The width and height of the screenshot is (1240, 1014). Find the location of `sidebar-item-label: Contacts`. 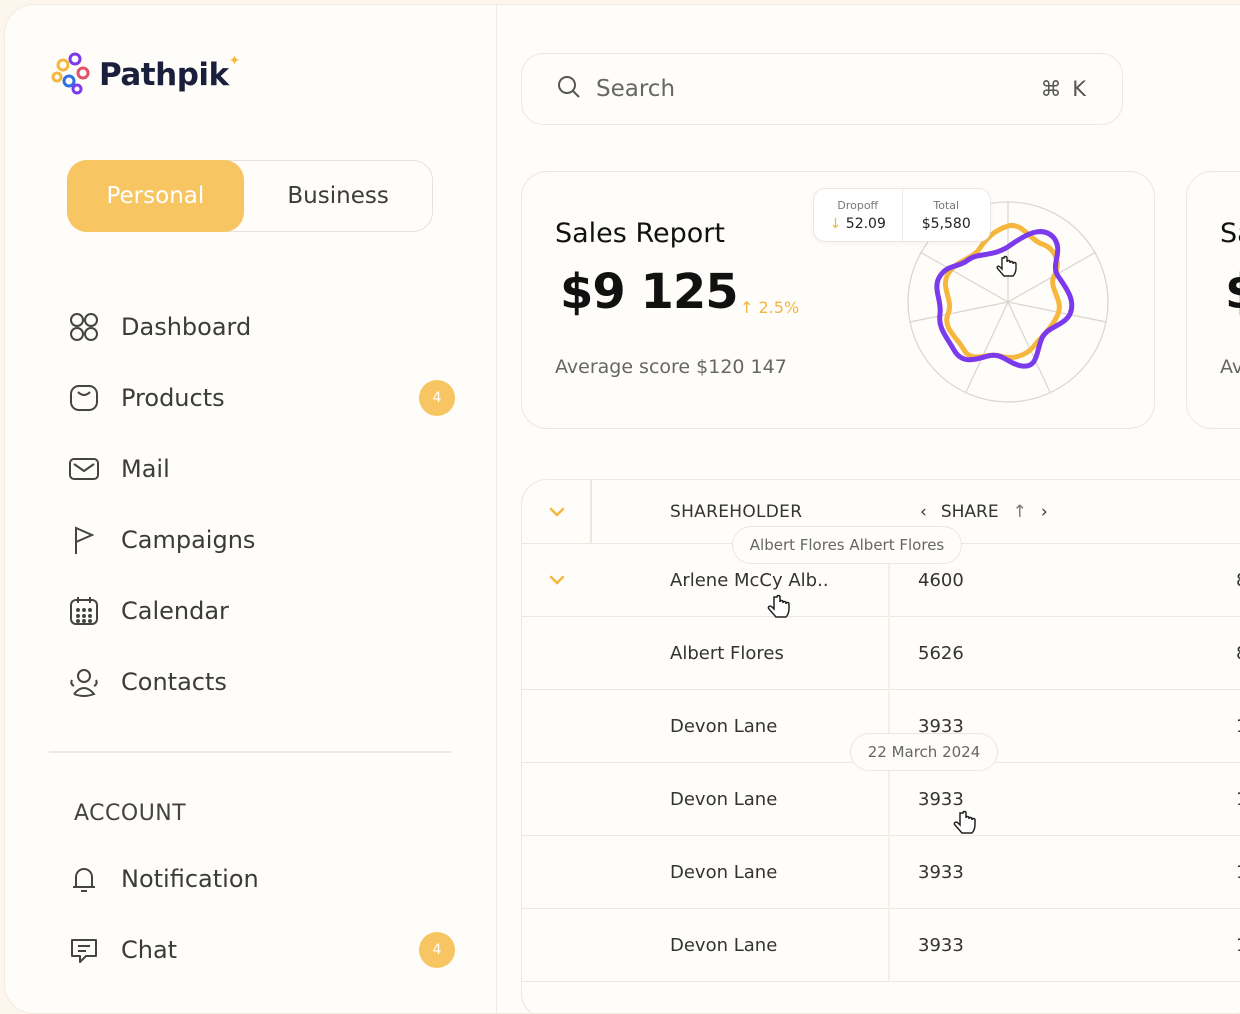

sidebar-item-label: Contacts is located at coordinates (174, 681).